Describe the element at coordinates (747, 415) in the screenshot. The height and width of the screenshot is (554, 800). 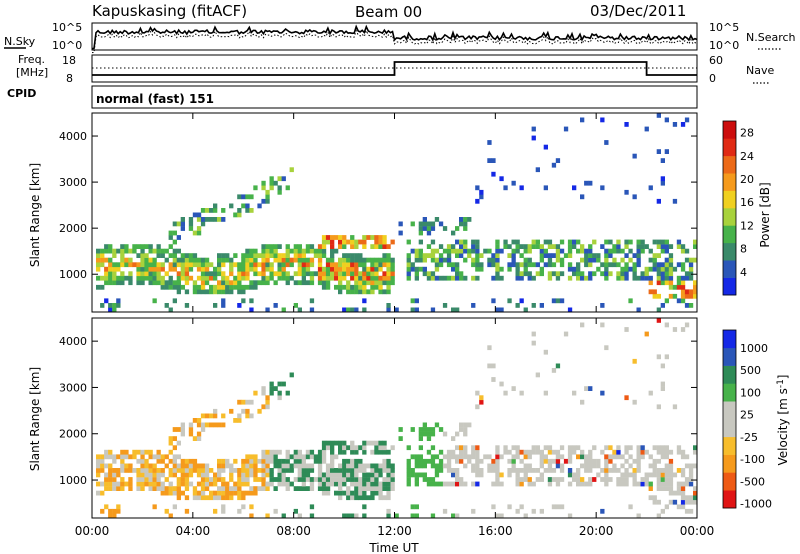
I see `velocity-colorbar-tick: 25` at that location.